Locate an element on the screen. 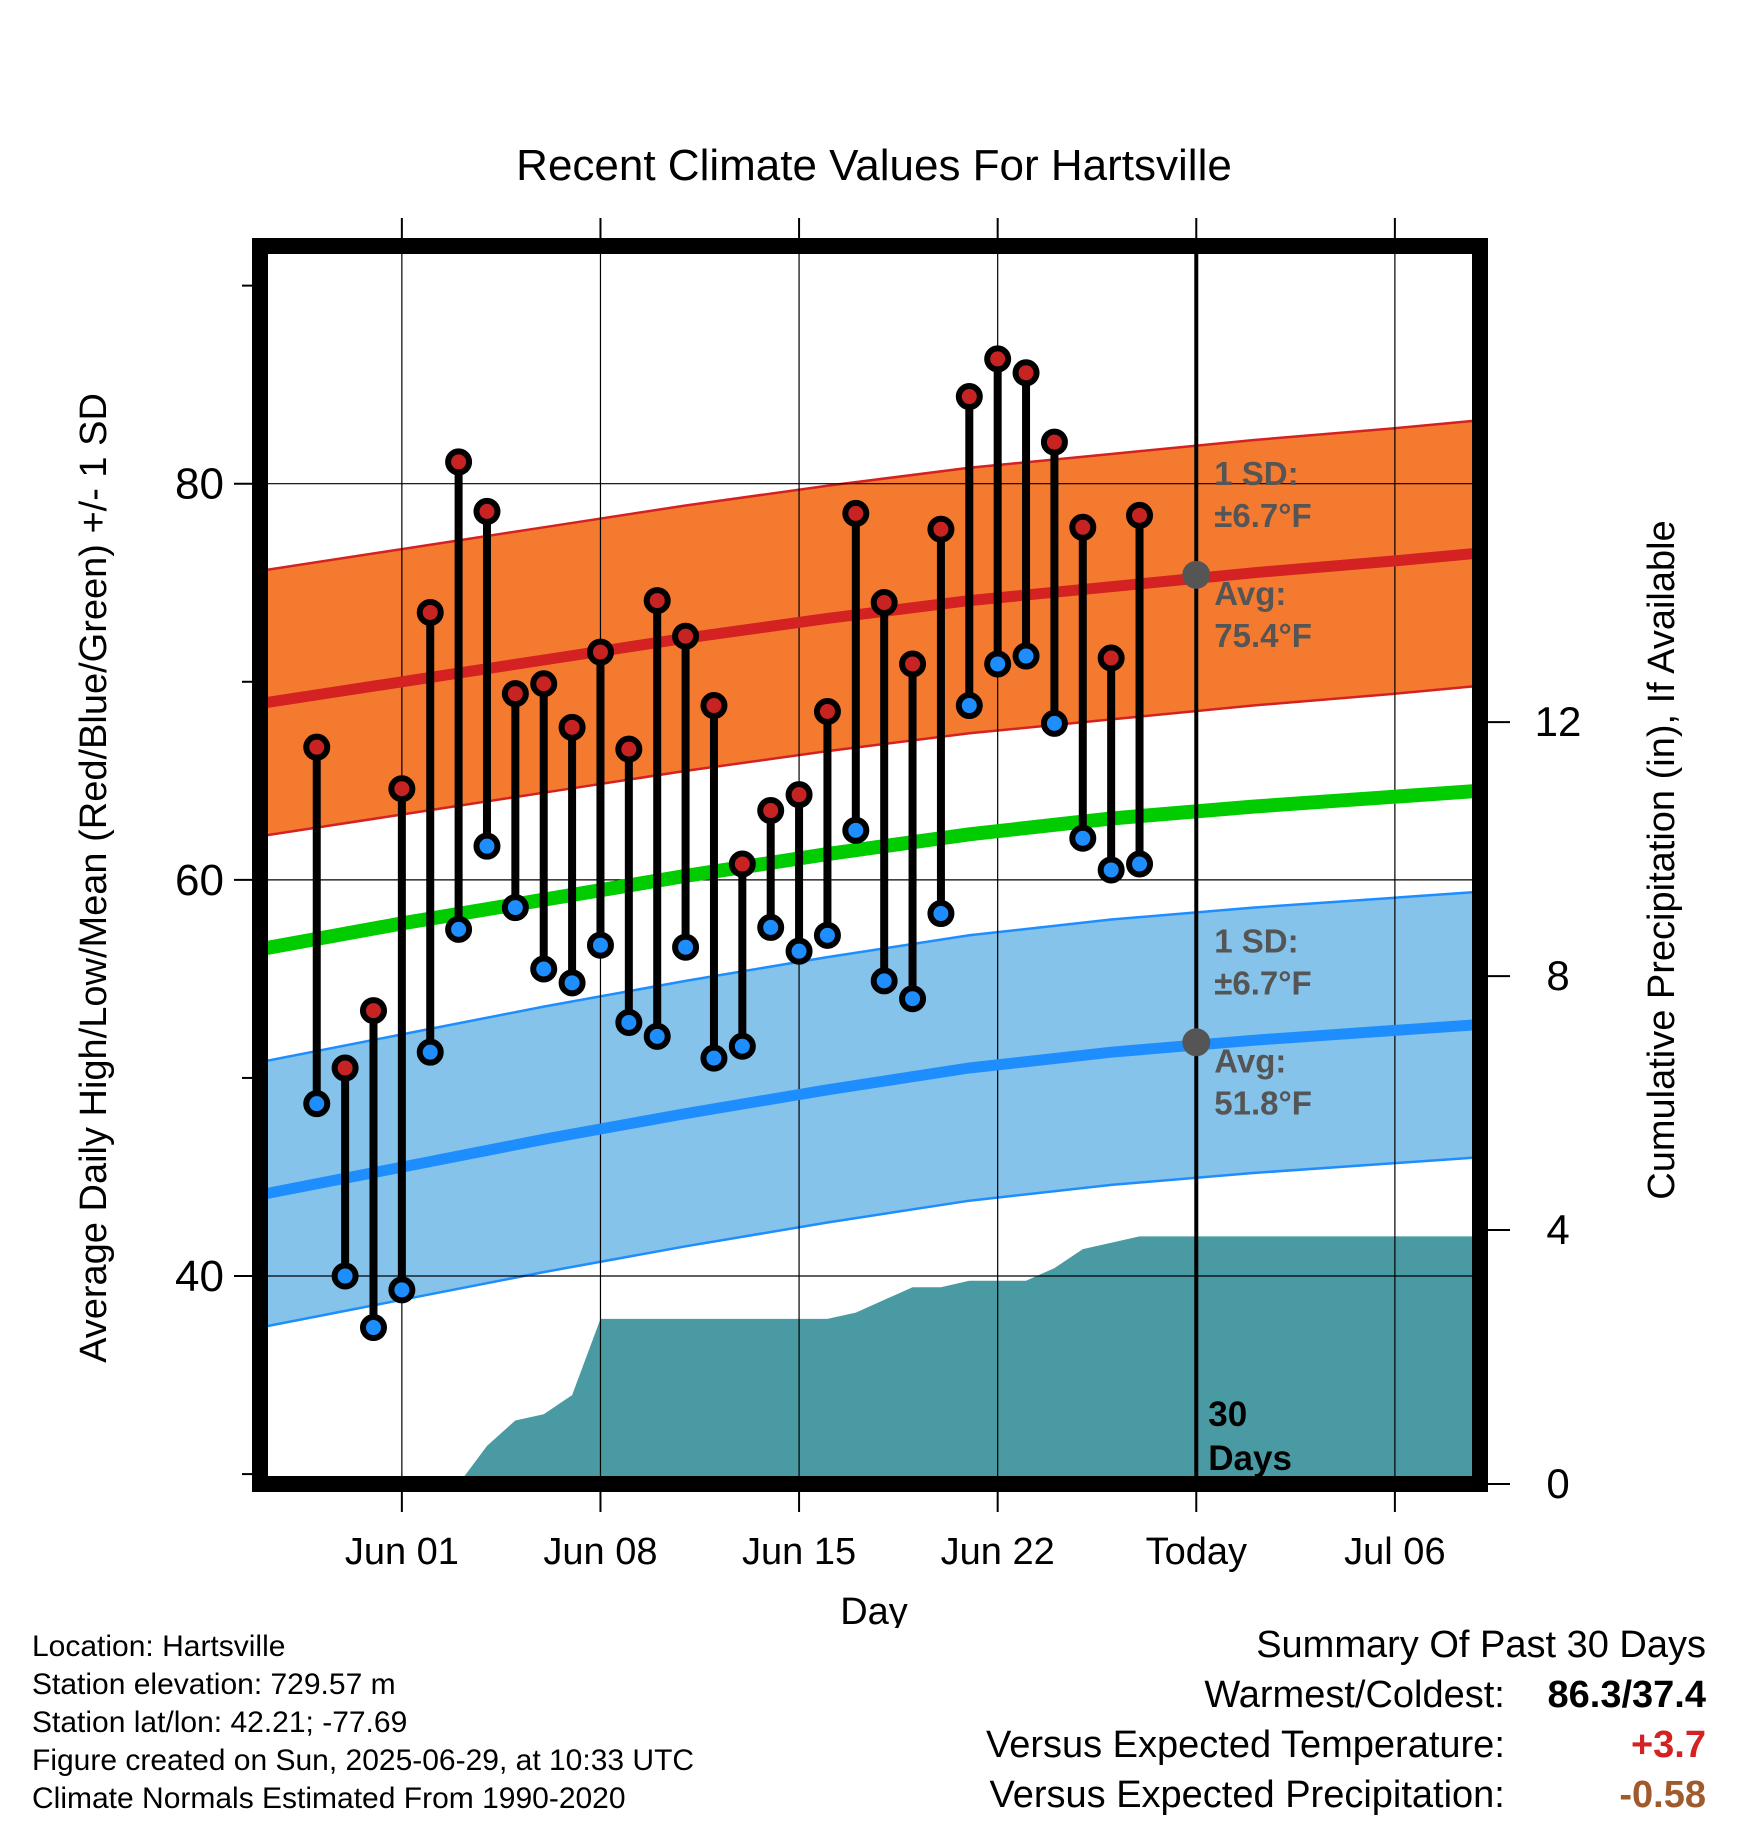  precip-label: Versus Expected Precipitation: is located at coordinates (1247, 1795).